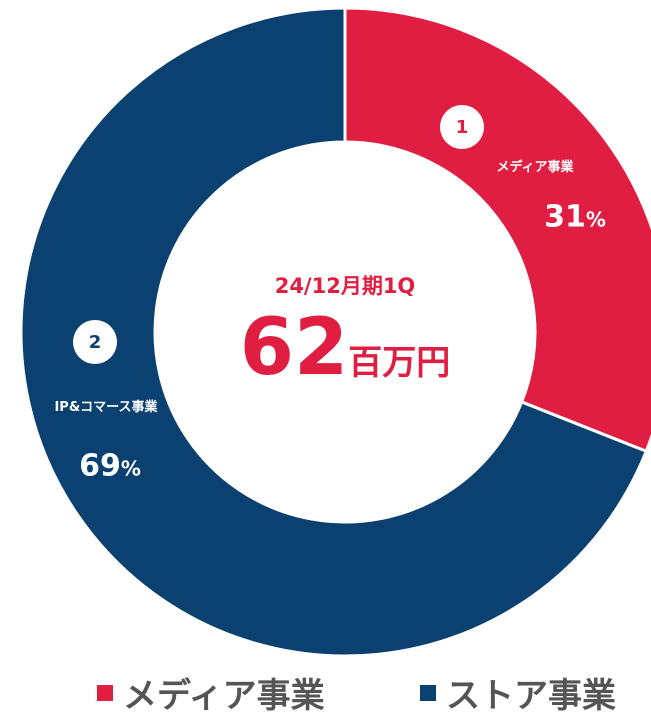 This screenshot has width=651, height=717. I want to click on legend-item: ストア事業, so click(518, 692).